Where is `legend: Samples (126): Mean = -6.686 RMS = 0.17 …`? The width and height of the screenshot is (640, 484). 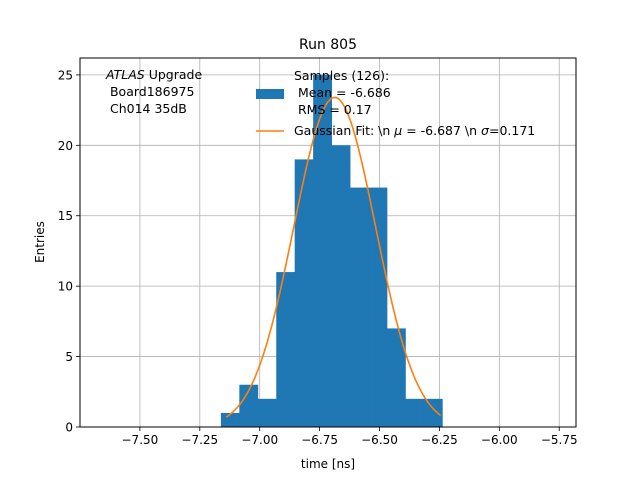
legend: Samples (126): Mean = -6.686 RMS = 0.17 … is located at coordinates (395, 103).